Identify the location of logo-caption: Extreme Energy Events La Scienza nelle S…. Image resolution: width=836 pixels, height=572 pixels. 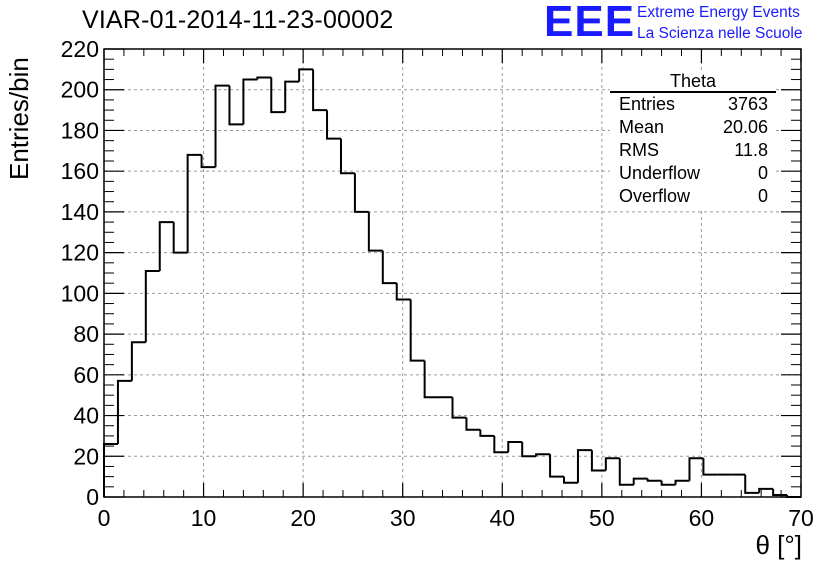
(719, 23).